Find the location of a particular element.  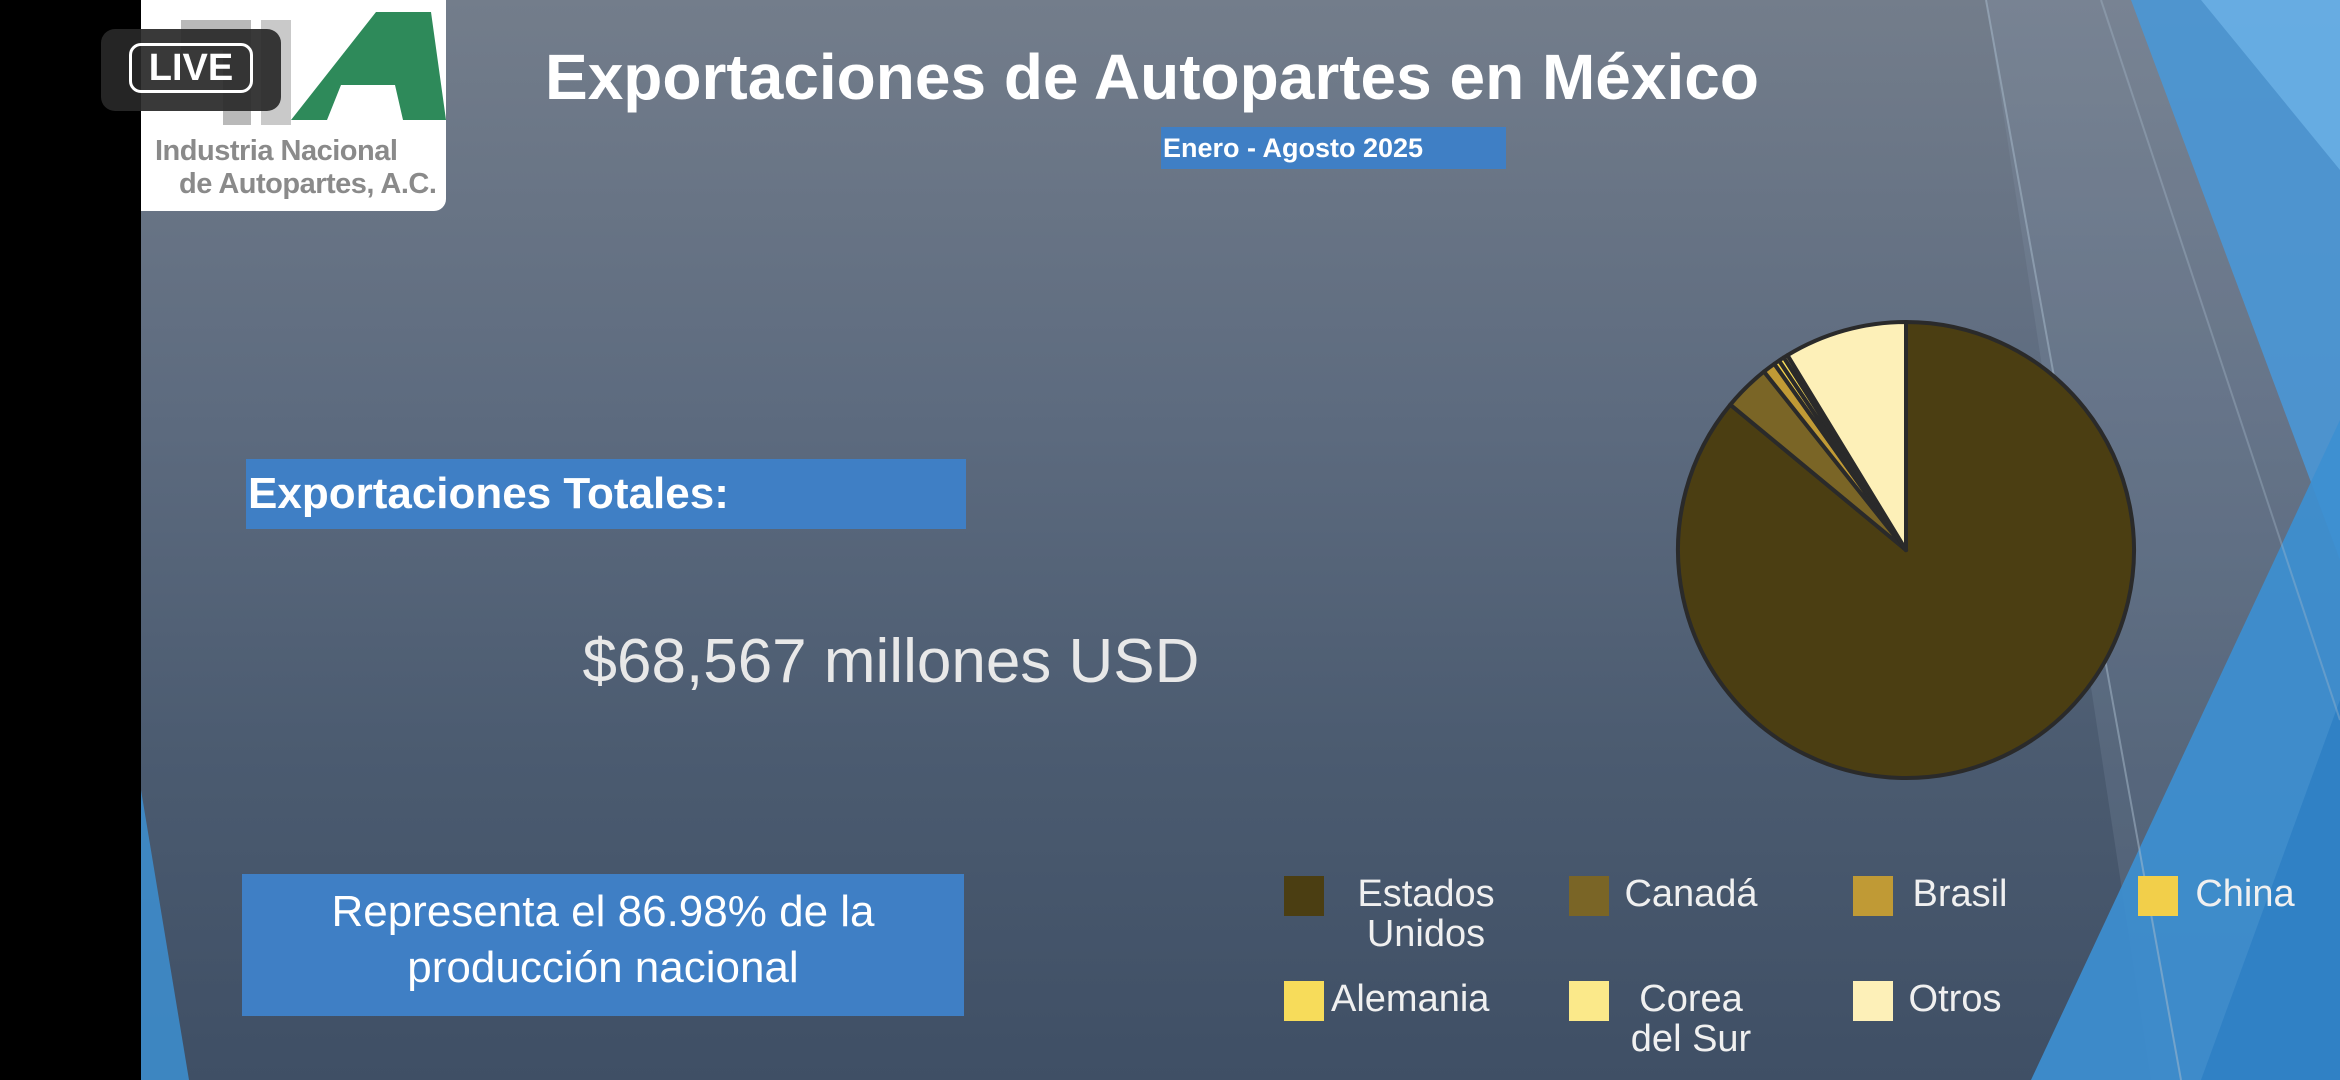

totals-value: $68,567 millones USD is located at coordinates (891, 661).